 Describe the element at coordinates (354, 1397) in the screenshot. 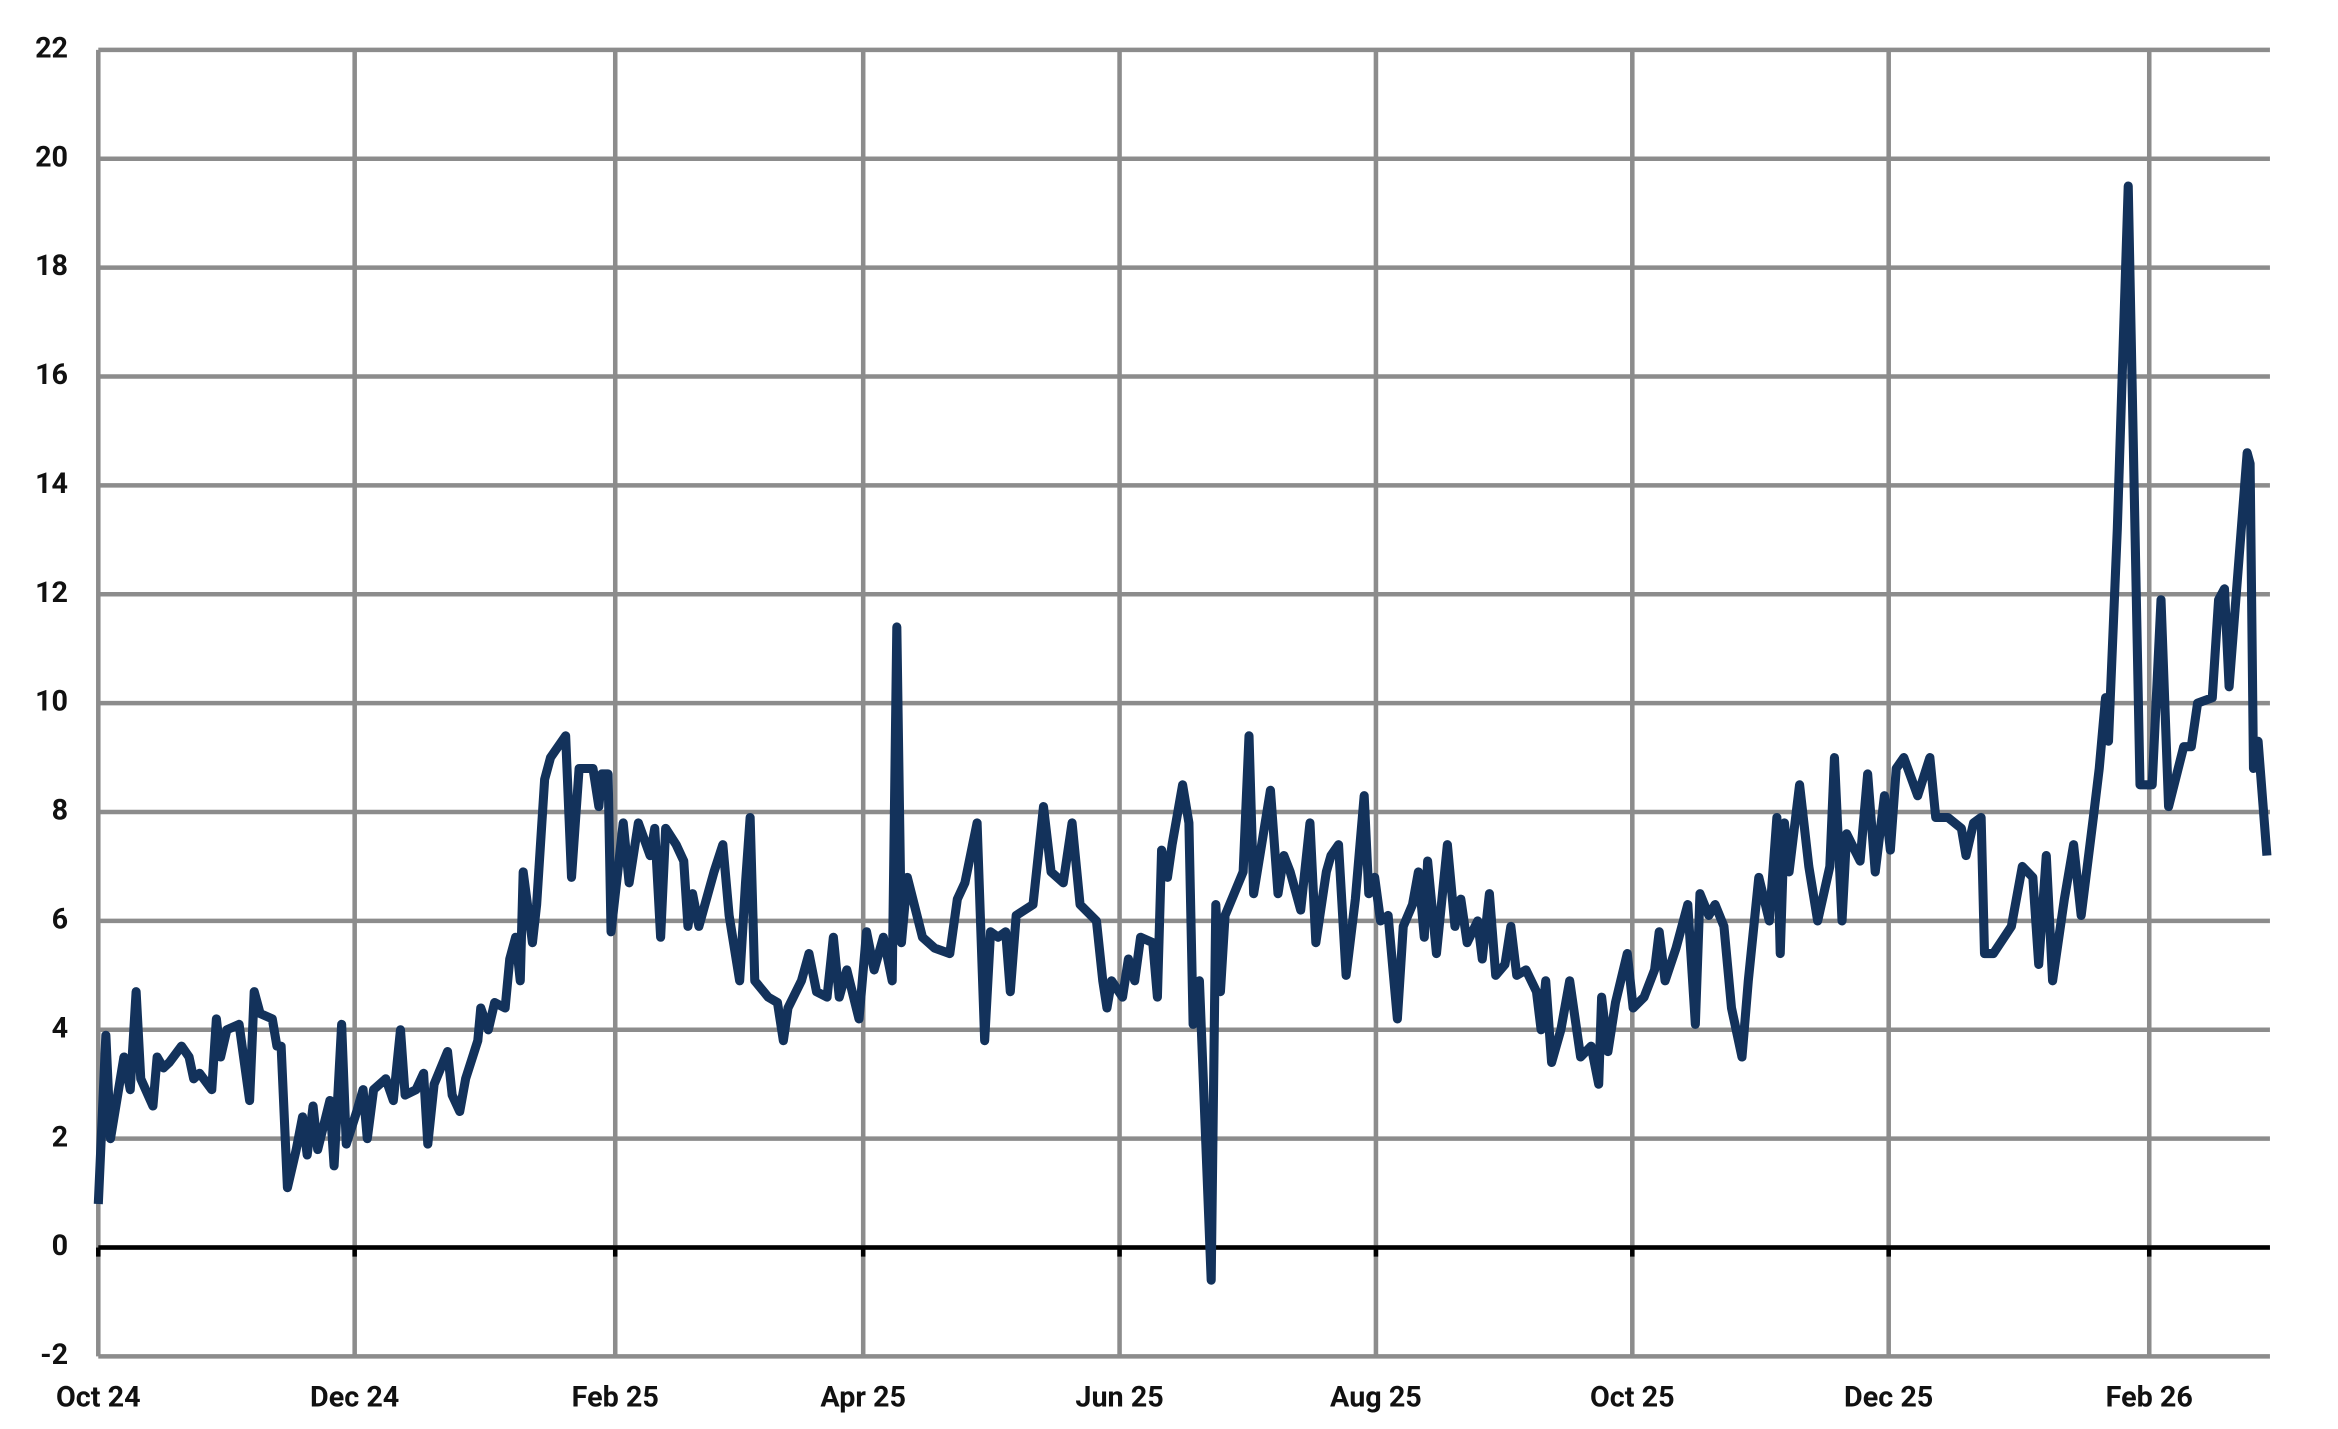

I see `x-tick-label: Dec 24` at that location.